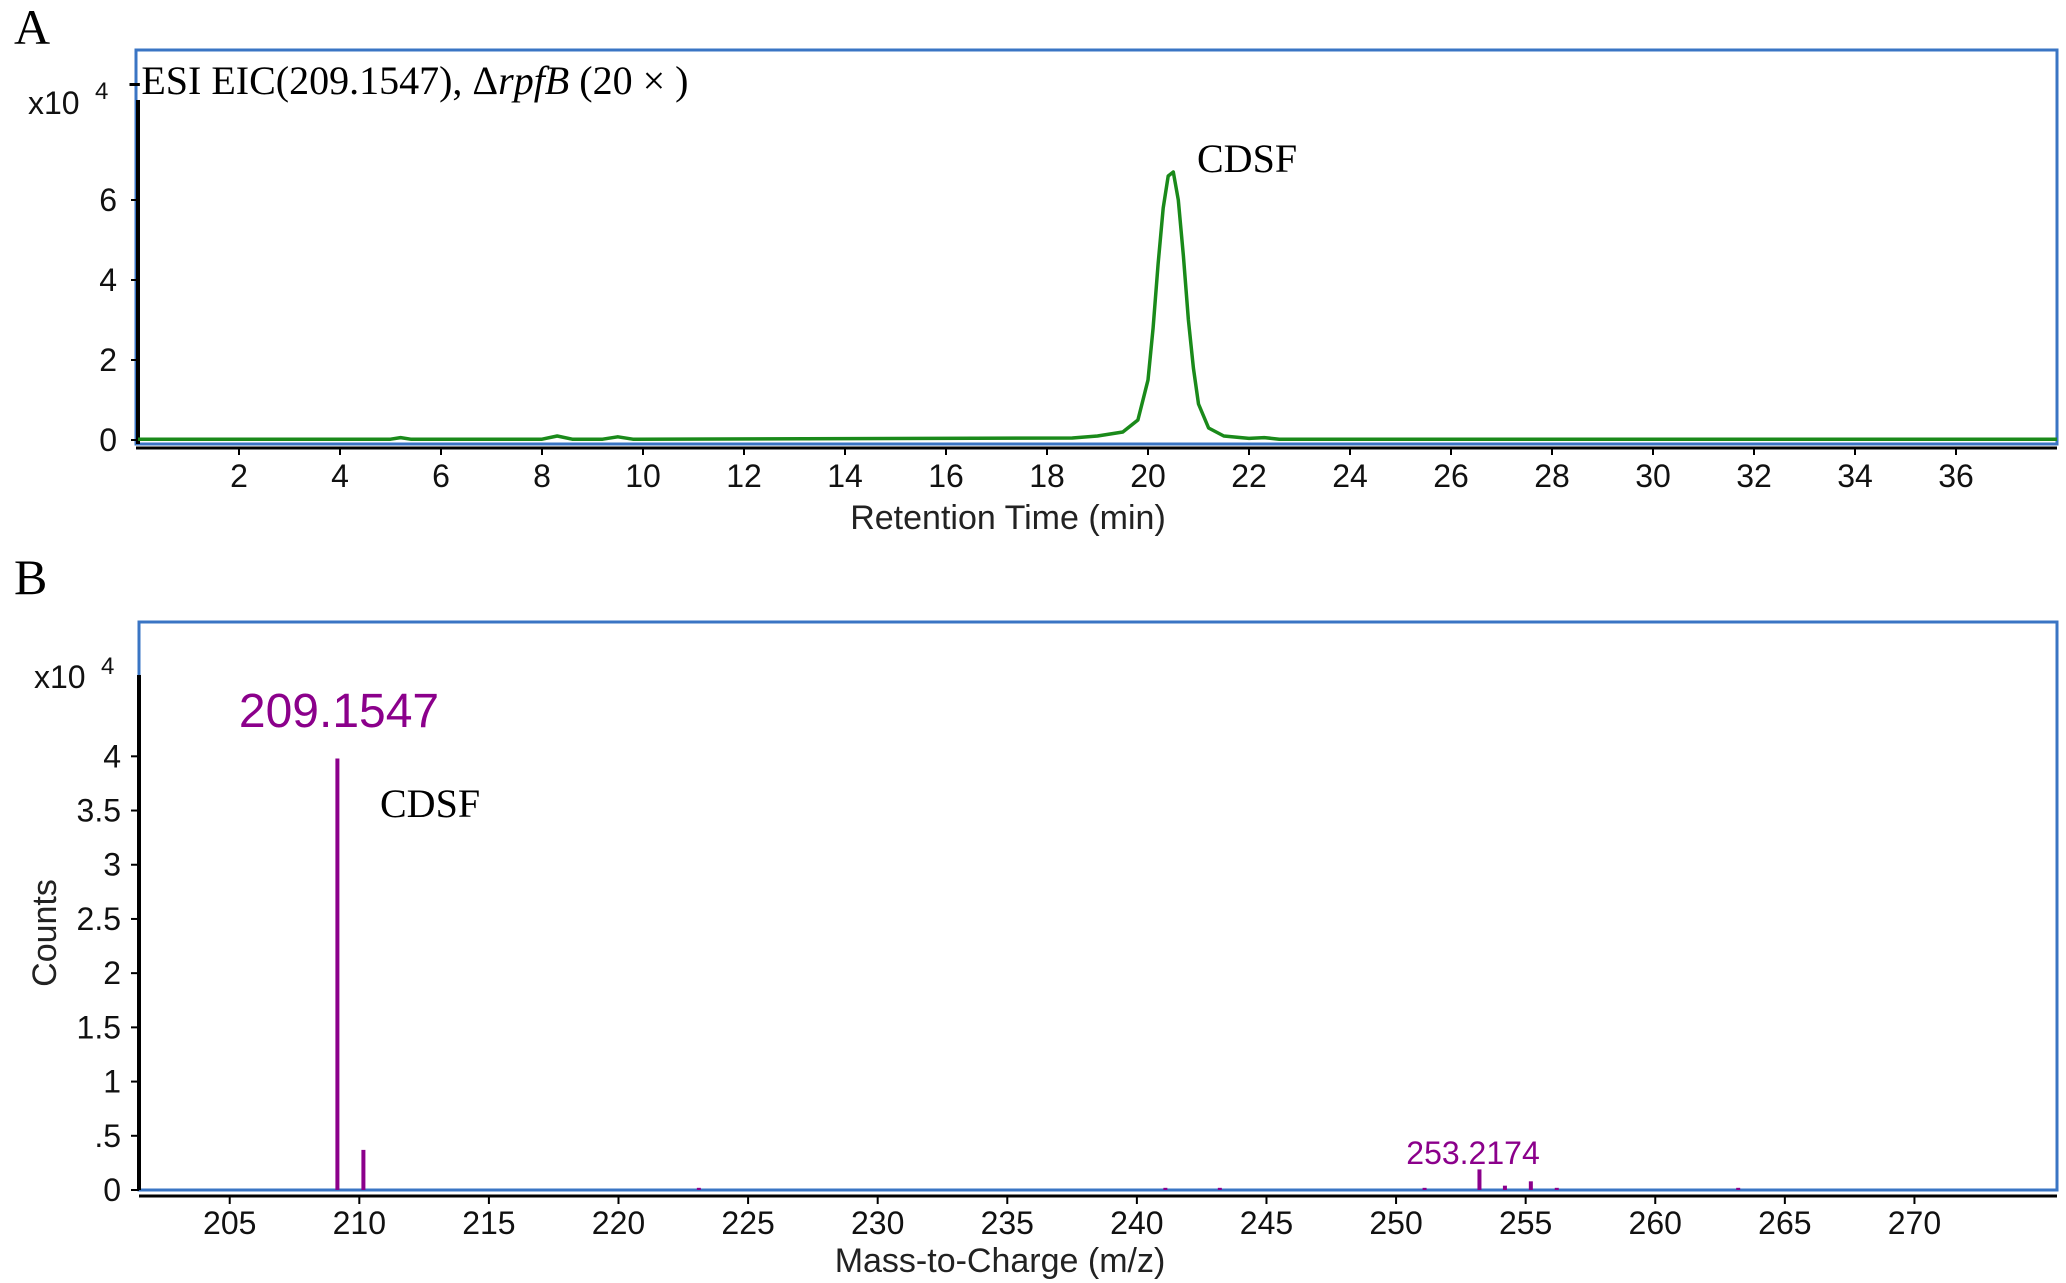 The image size is (2066, 1283). I want to click on peak-label-209: 209.1547, so click(339, 711).